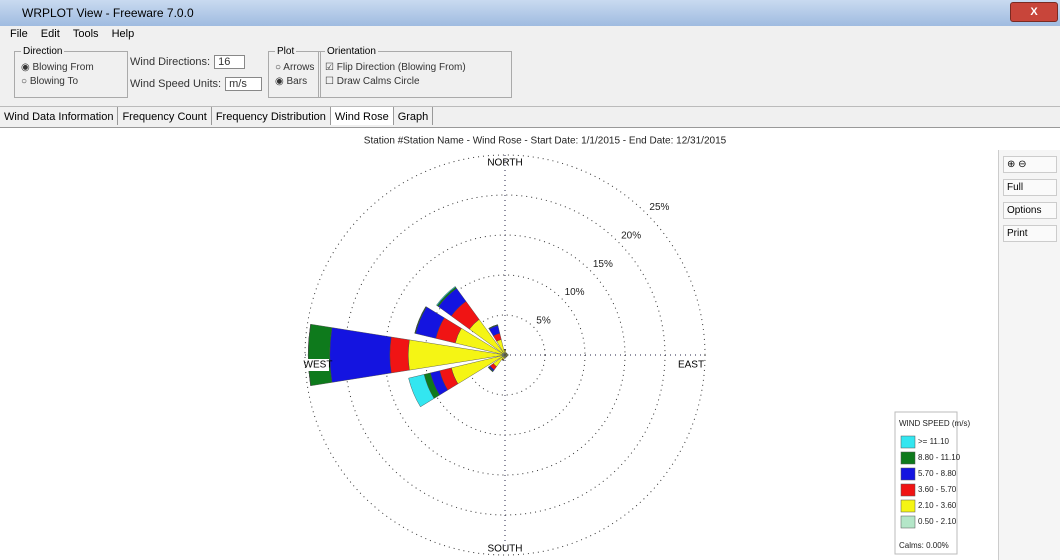  What do you see at coordinates (1029, 355) in the screenshot?
I see `side-toolbar: ⊕ ⊖ Full Options Print` at bounding box center [1029, 355].